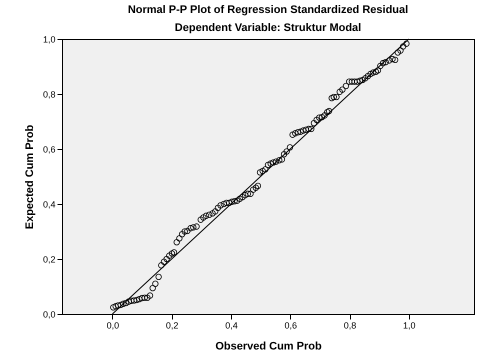 The height and width of the screenshot is (354, 482). Describe the element at coordinates (268, 28) in the screenshot. I see `chart-subtitle: Dependent Variable: Struktur Modal` at that location.